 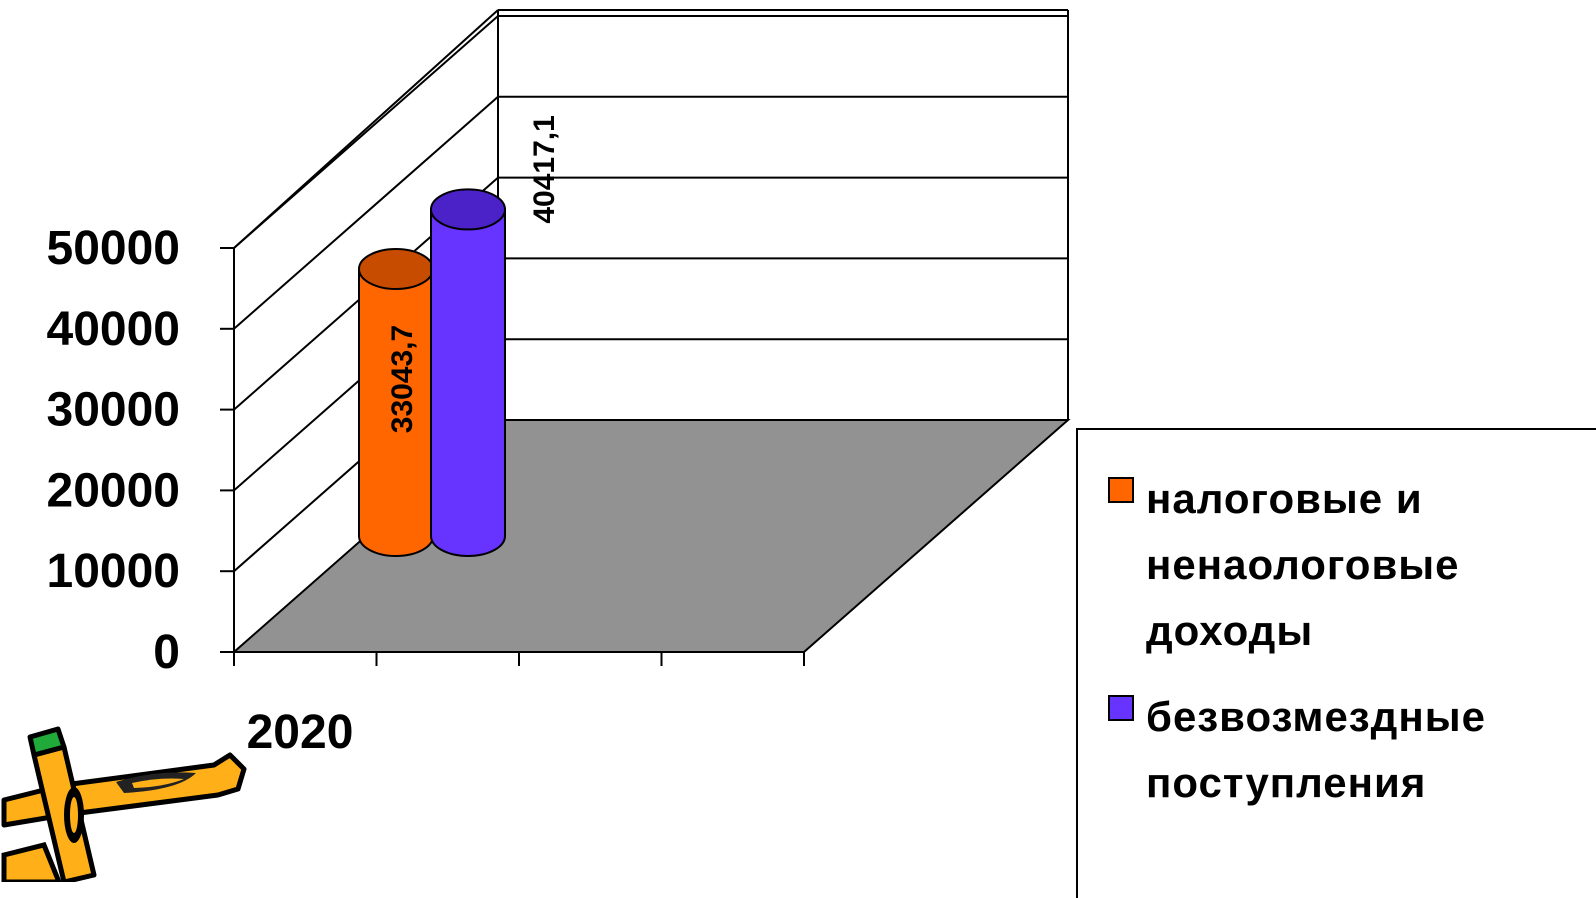 What do you see at coordinates (544, 169) in the screenshot?
I see `data-label: 40417,1` at bounding box center [544, 169].